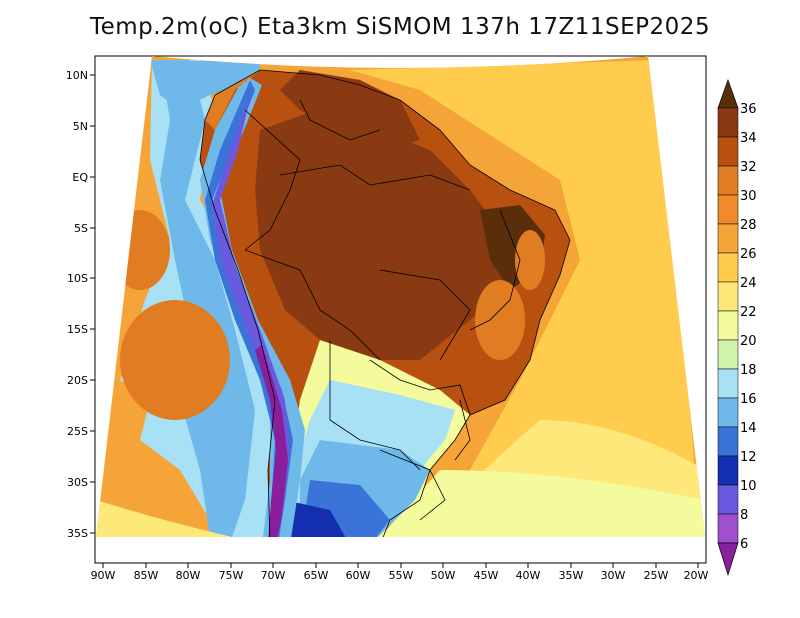 This screenshot has height=618, width=800. I want to click on lat-label: 15S, so click(77, 329).